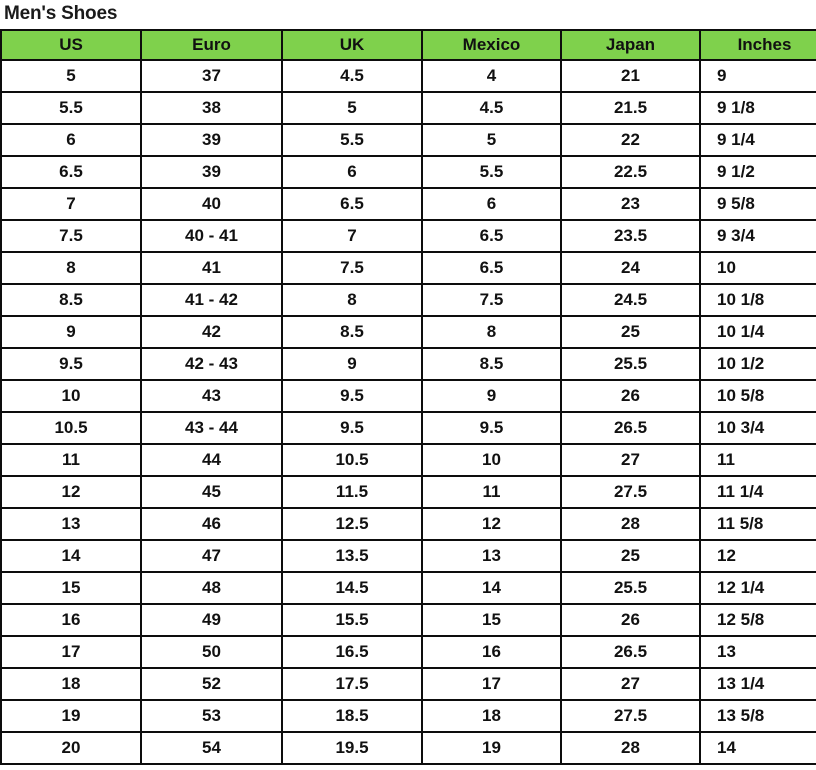 The height and width of the screenshot is (770, 816). I want to click on cell-mexico: 12, so click(491, 524).